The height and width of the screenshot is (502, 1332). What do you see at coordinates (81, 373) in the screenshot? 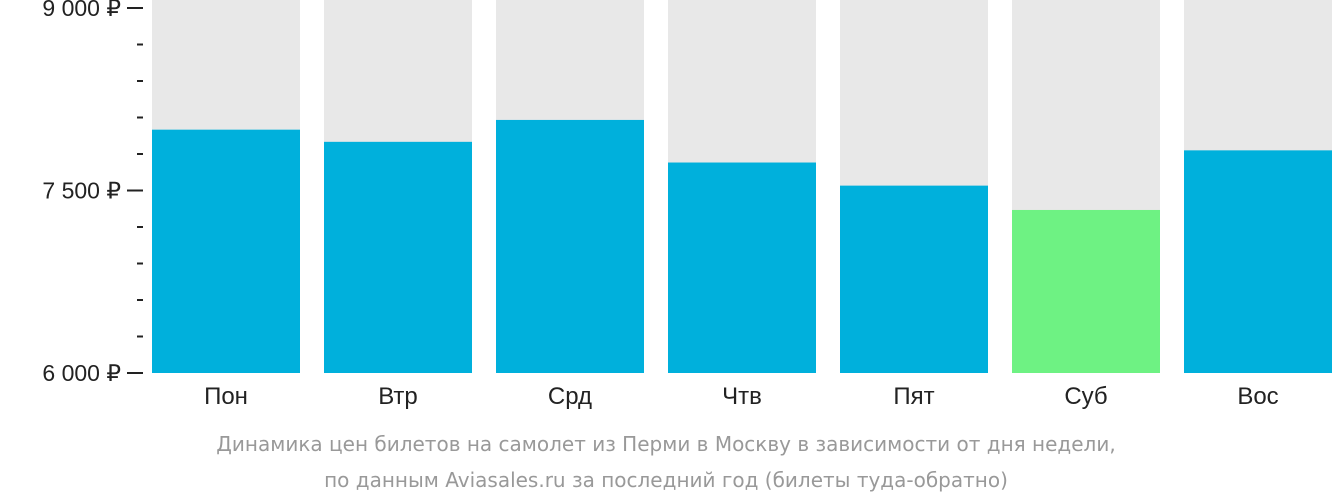
I see `y-tick-label: 6 000 ₽` at bounding box center [81, 373].